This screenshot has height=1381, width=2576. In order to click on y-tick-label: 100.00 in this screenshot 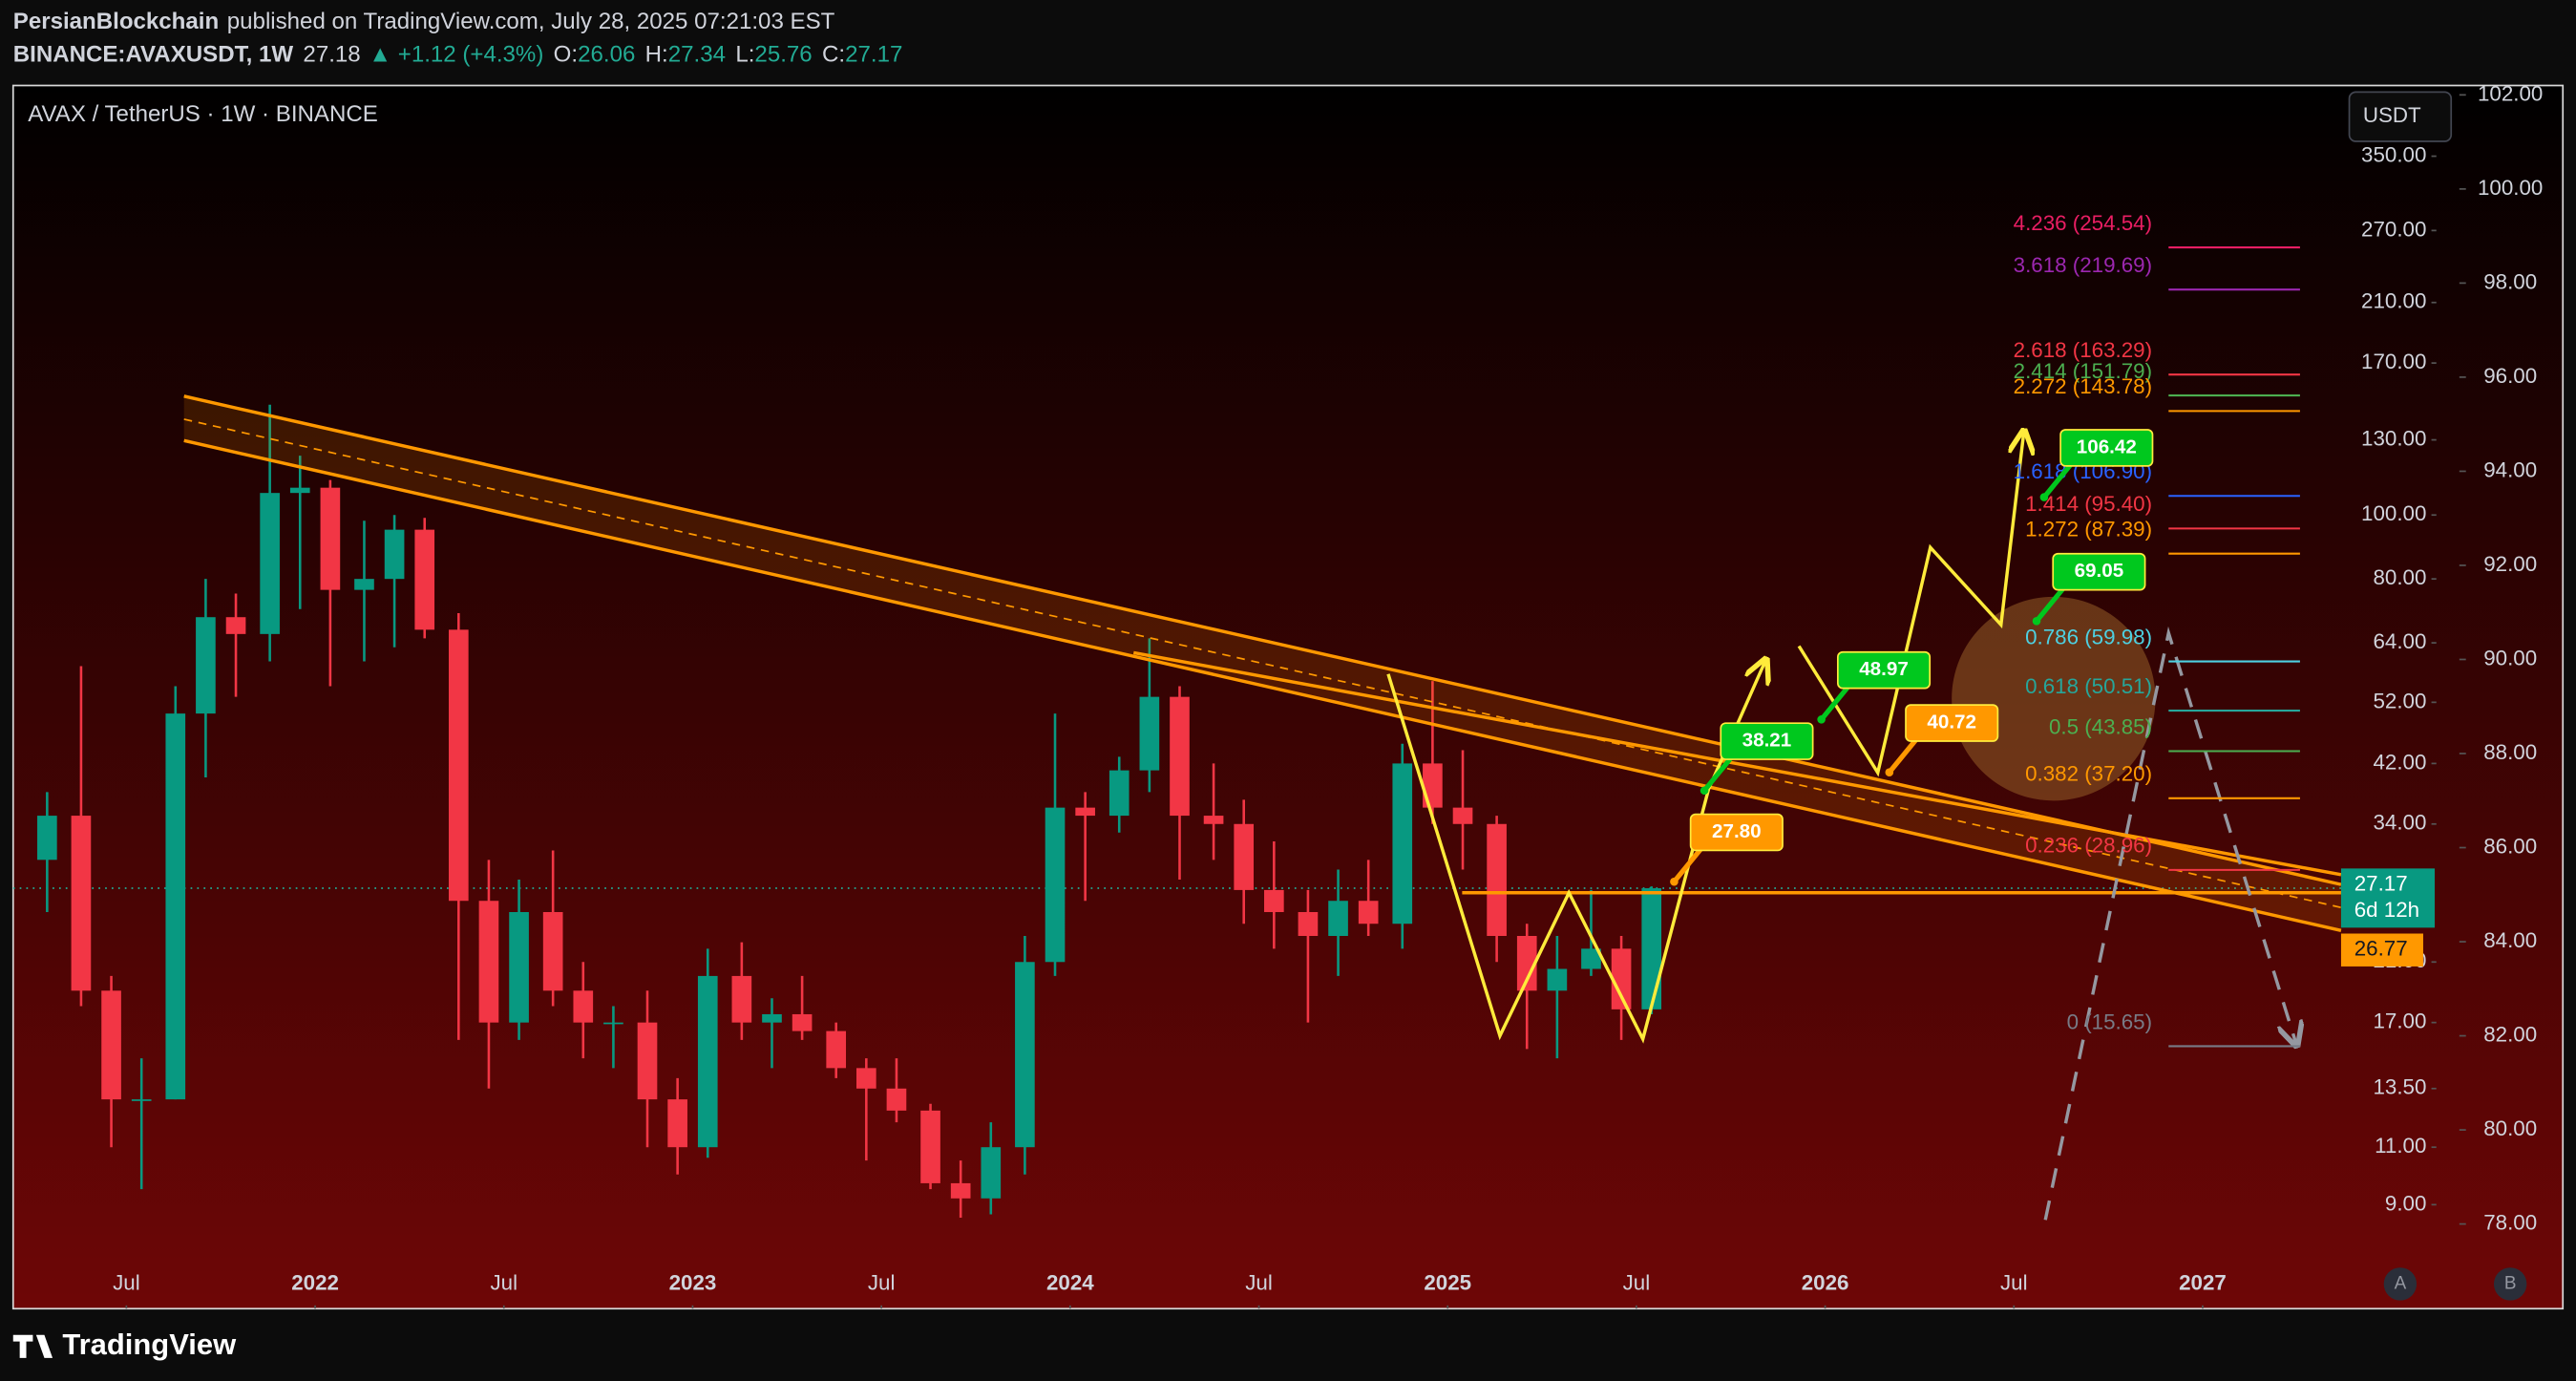, I will do `click(2393, 513)`.